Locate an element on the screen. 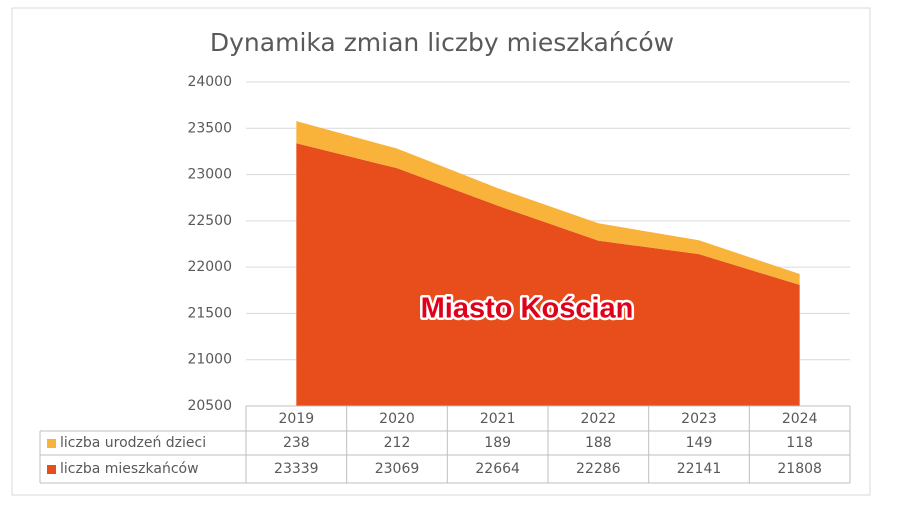 Image resolution: width=900 pixels, height=506 pixels. table-value: 21808 is located at coordinates (799, 469).